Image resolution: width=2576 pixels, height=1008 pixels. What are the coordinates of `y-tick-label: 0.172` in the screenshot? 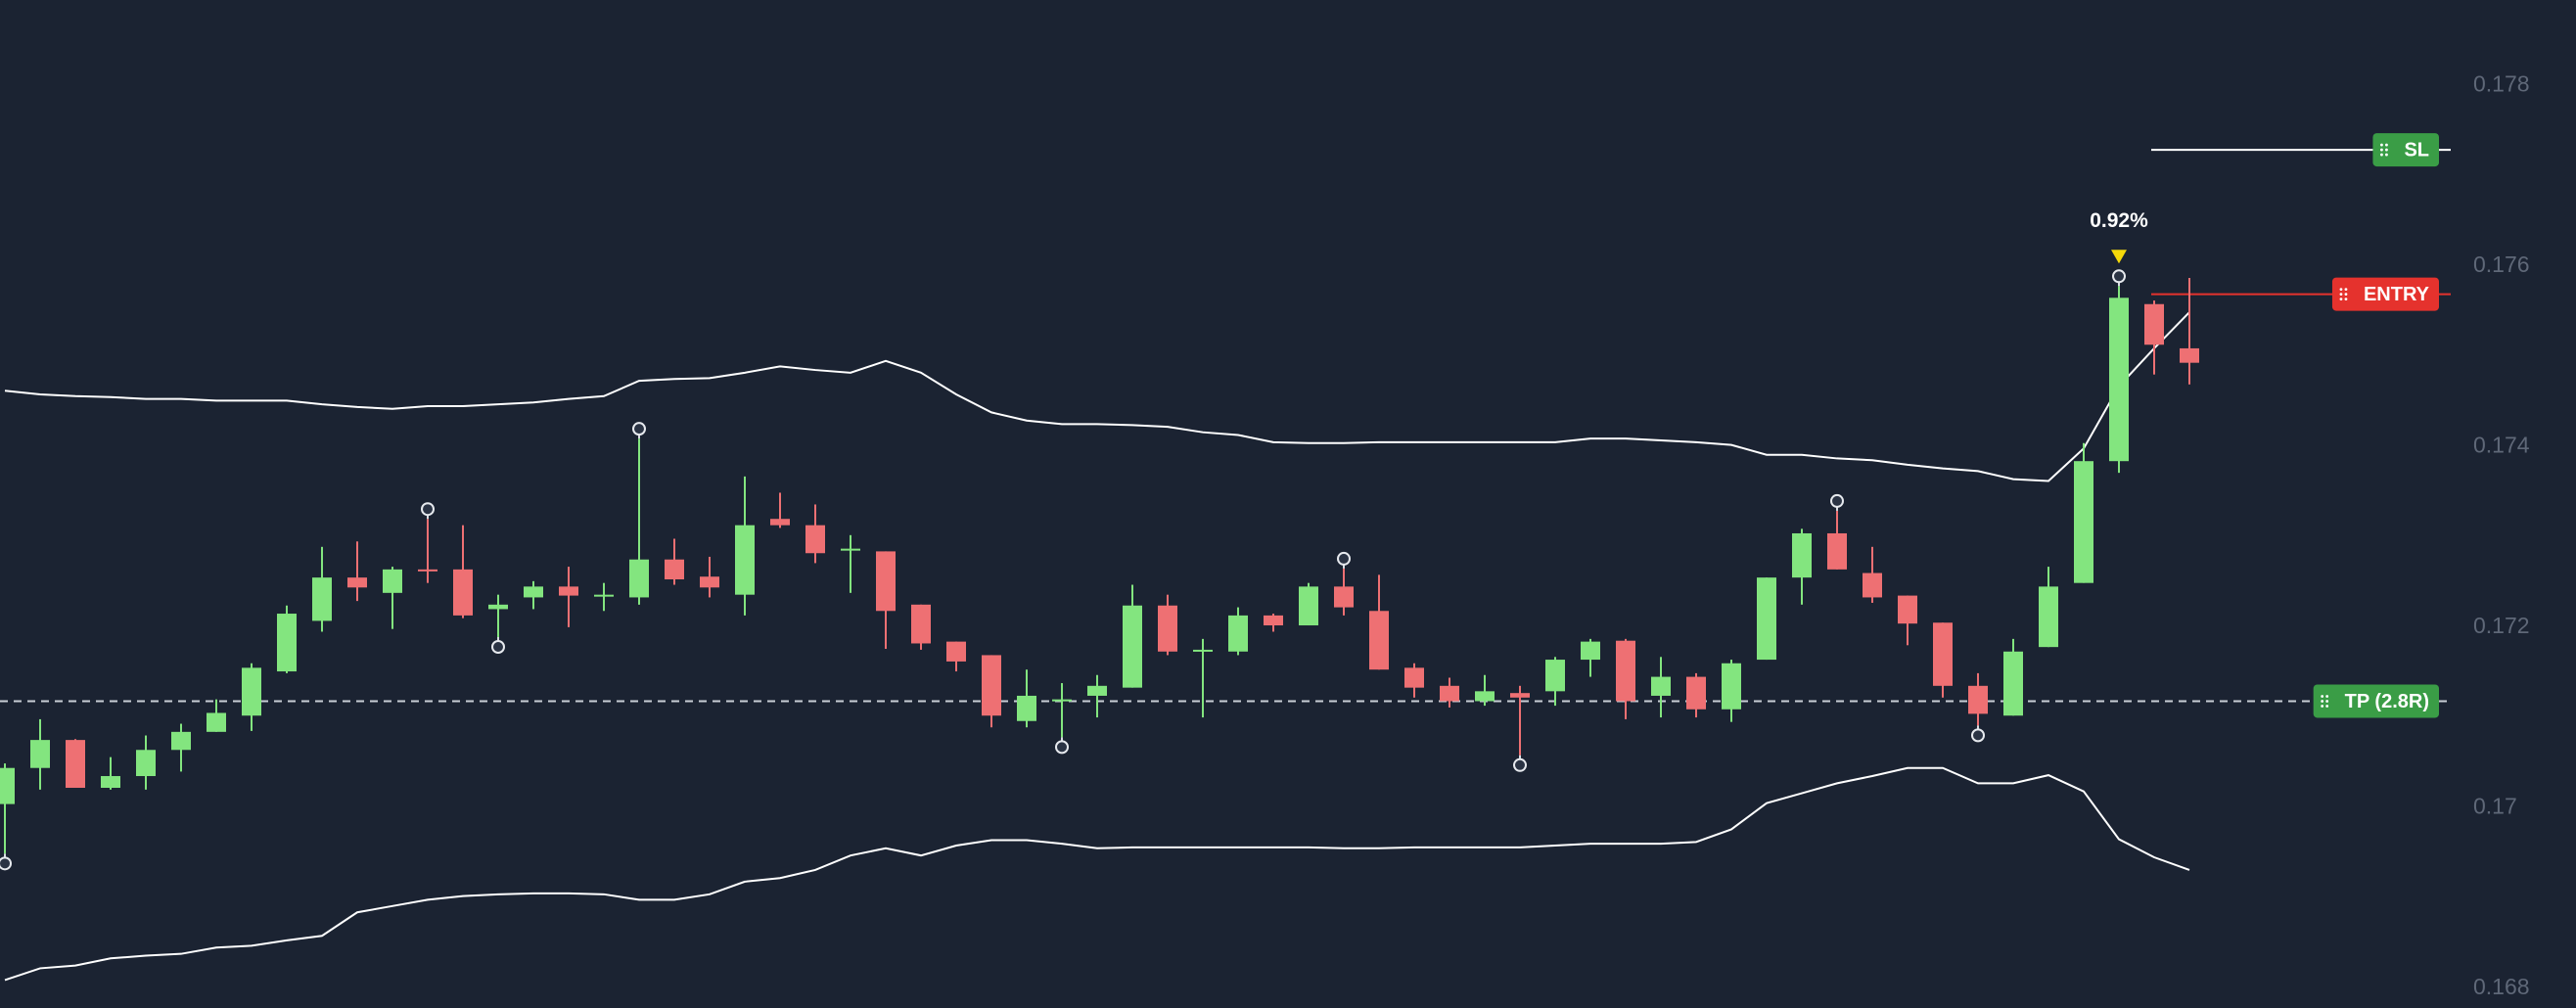 It's located at (2501, 625).